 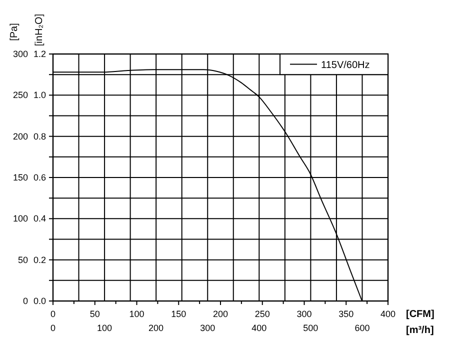 What do you see at coordinates (259, 328) in the screenshot?
I see `x2-tick-label: 400` at bounding box center [259, 328].